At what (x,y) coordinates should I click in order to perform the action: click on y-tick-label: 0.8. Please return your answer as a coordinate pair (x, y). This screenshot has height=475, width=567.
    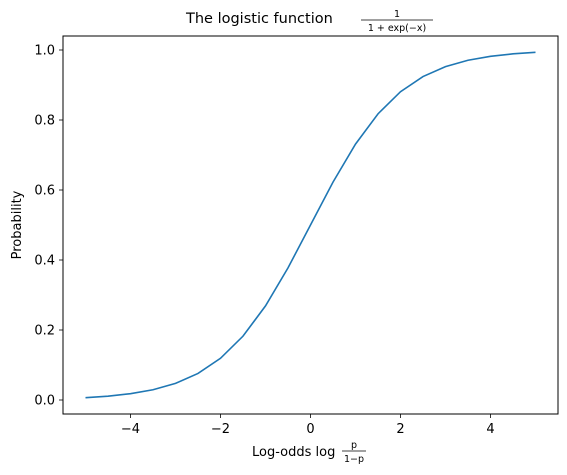
    Looking at the image, I should click on (44, 121).